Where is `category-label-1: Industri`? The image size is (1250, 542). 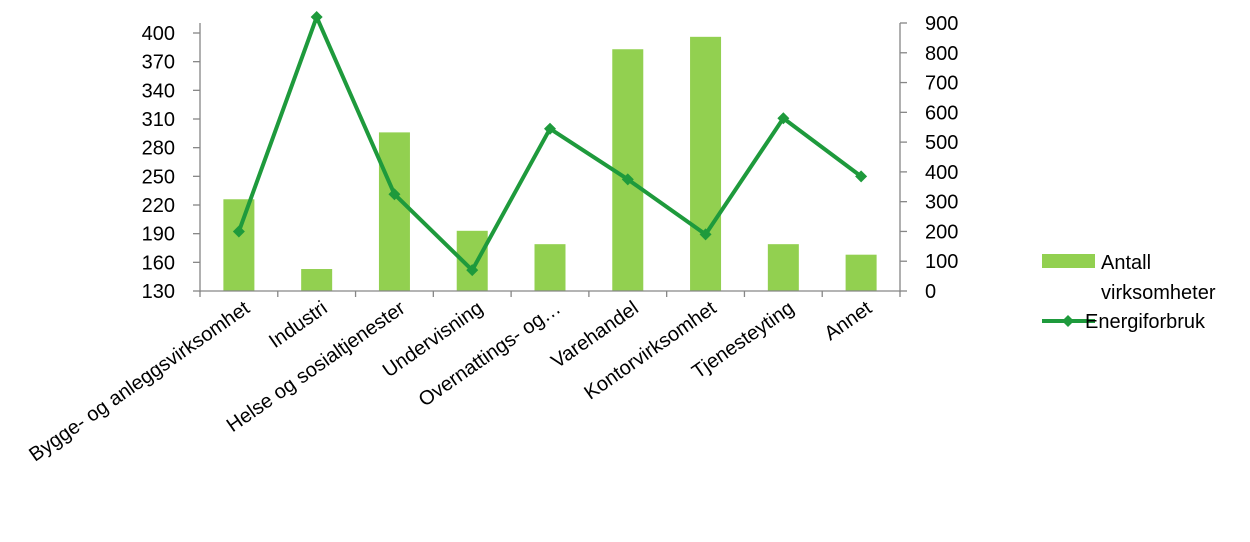
category-label-1: Industri is located at coordinates (298, 325).